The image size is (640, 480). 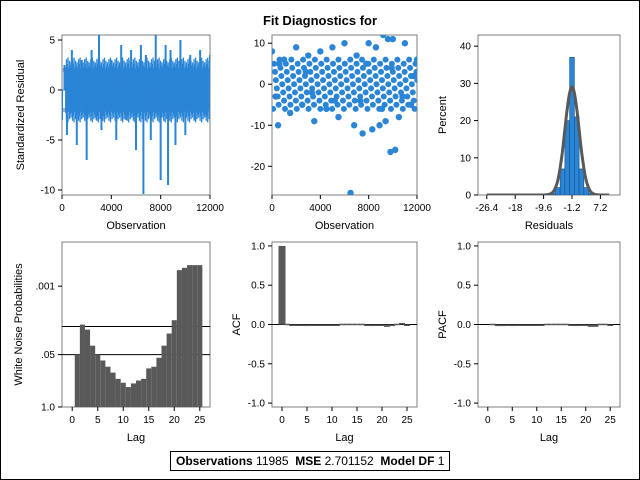 I want to click on obs-label: Observations, so click(x=214, y=461).